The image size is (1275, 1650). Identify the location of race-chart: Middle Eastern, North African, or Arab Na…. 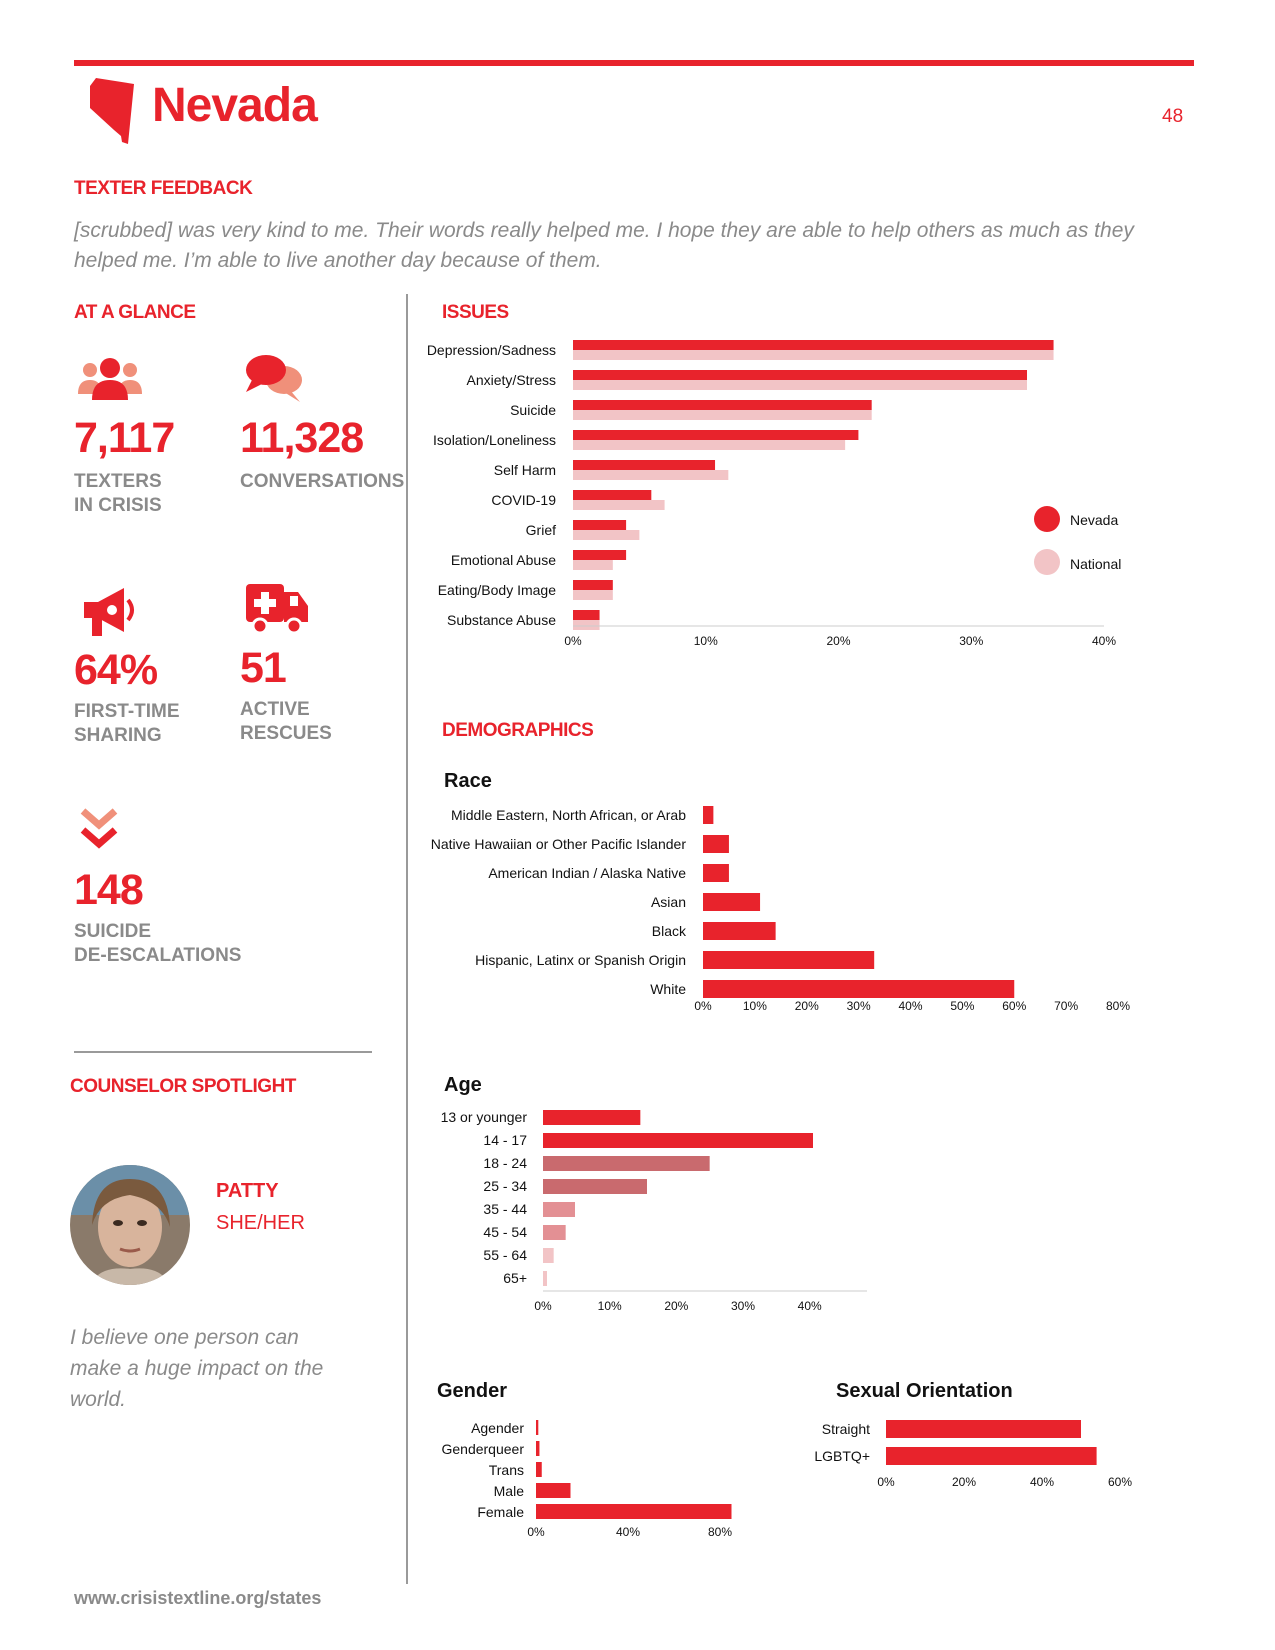
(780, 909).